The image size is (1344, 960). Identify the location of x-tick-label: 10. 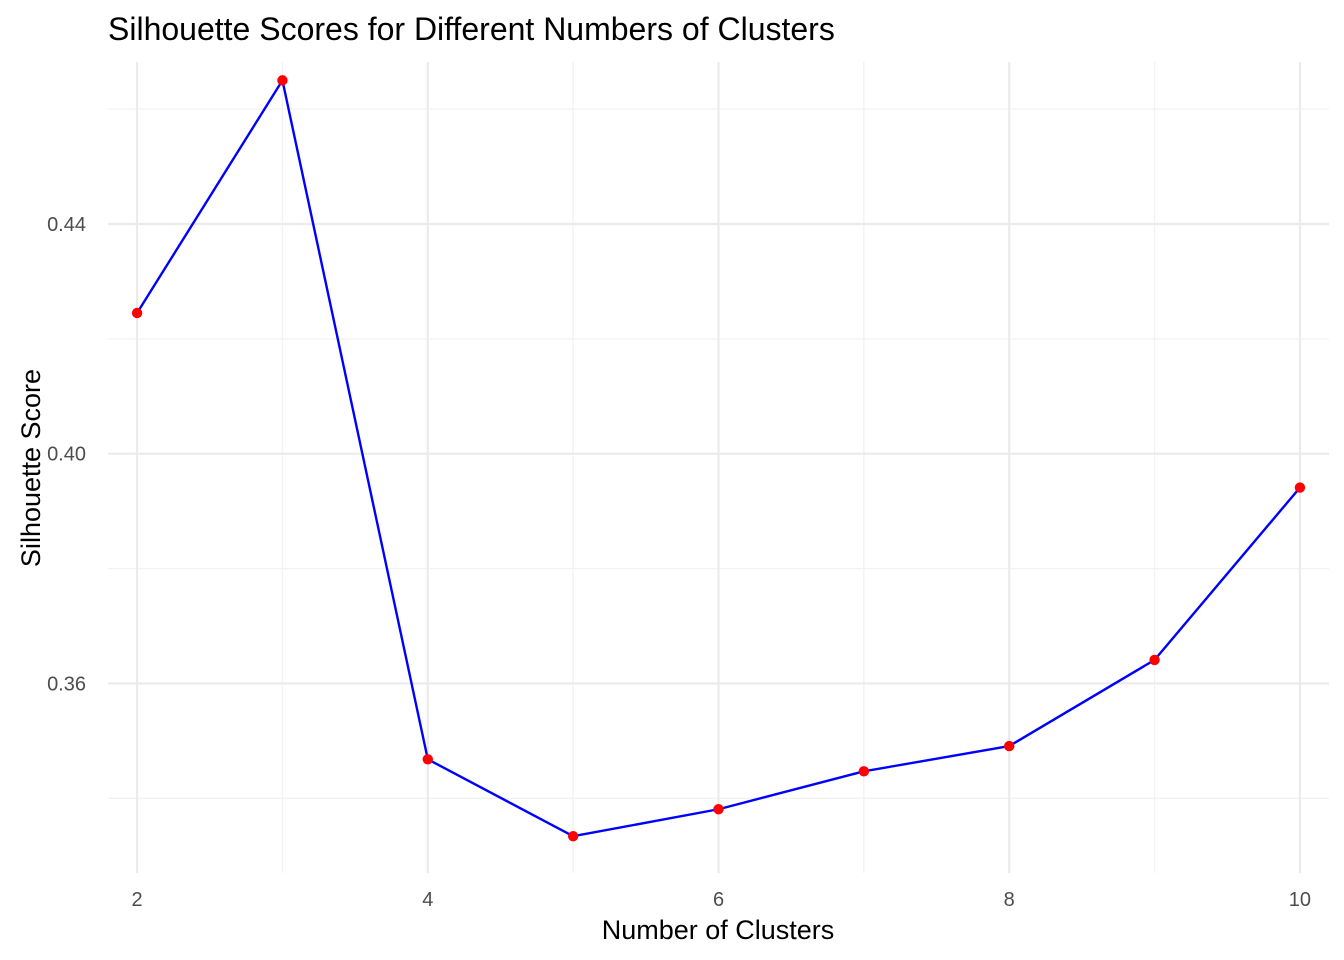
(1300, 900).